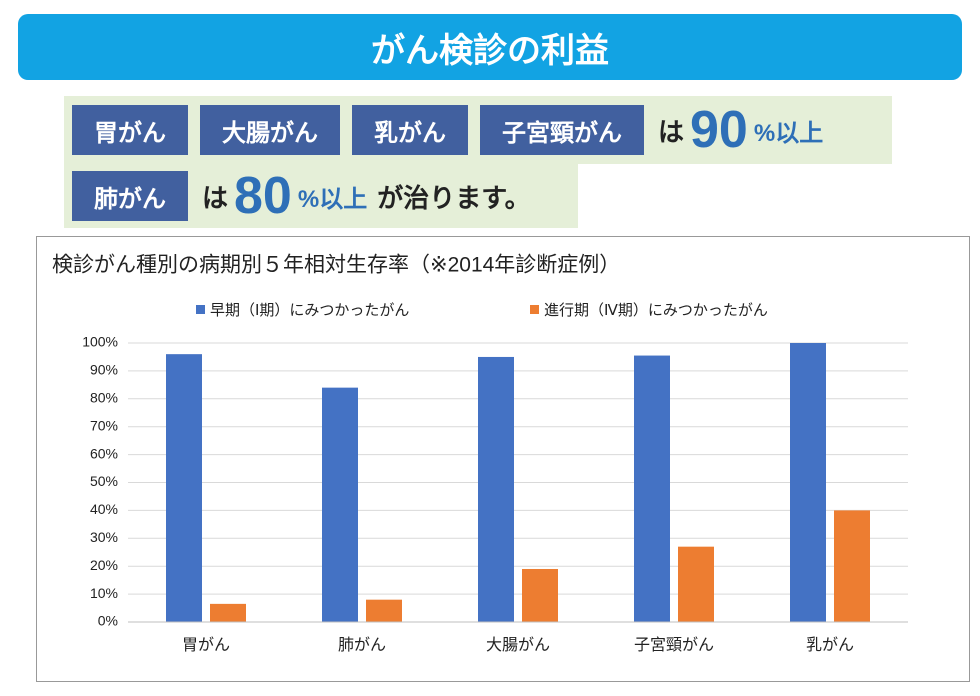 This screenshot has width=980, height=696. What do you see at coordinates (336, 265) in the screenshot?
I see `chart-title: 検診がん種別の病期別５年相対生存率（※2014年診断症例）` at bounding box center [336, 265].